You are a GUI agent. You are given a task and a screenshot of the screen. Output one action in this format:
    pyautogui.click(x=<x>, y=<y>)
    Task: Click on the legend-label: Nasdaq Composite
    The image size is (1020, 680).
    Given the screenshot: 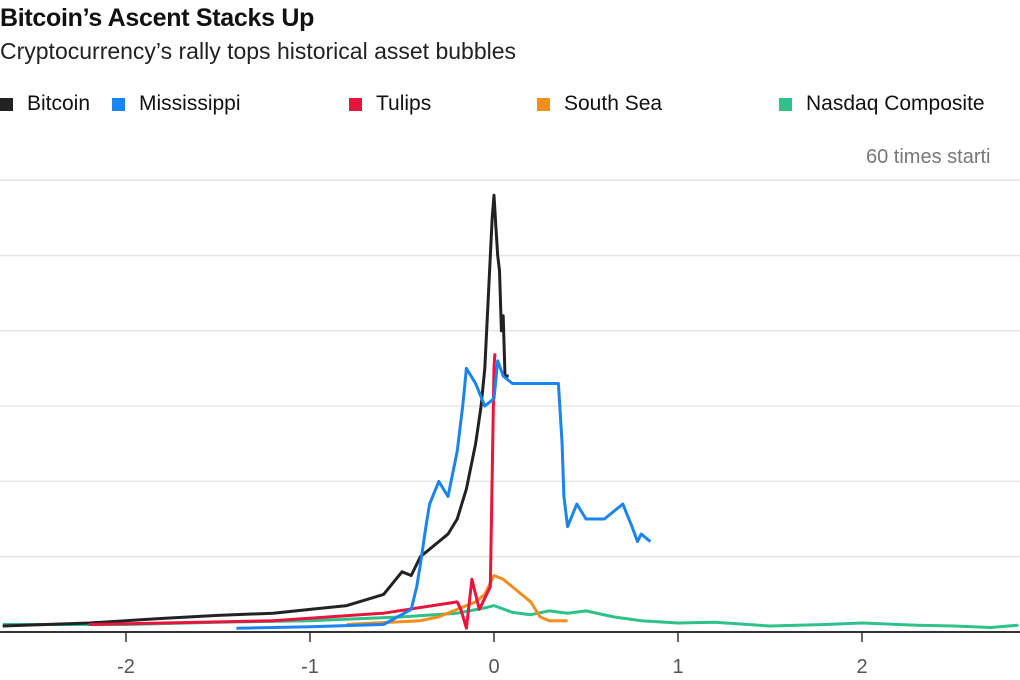 What is the action you would take?
    pyautogui.click(x=895, y=103)
    